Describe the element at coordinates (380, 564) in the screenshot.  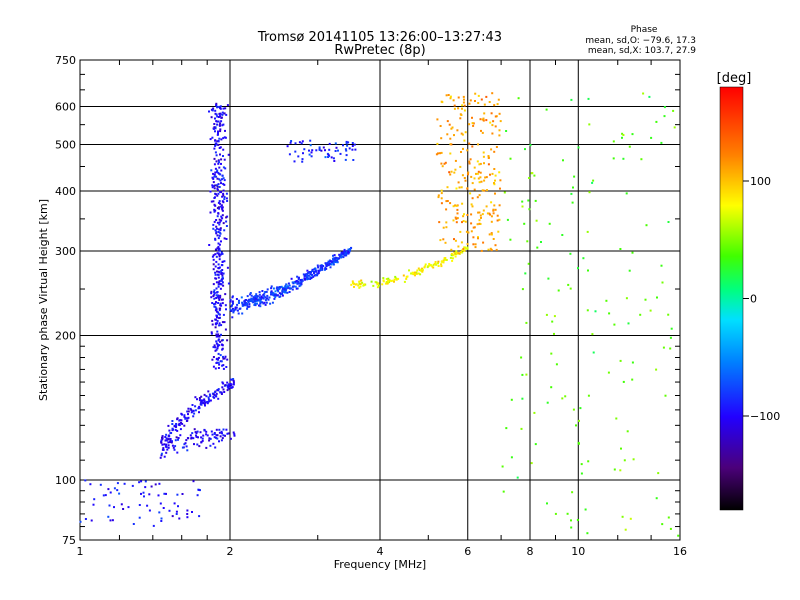
I see `x-axis-label: Frequency [MHz]` at that location.